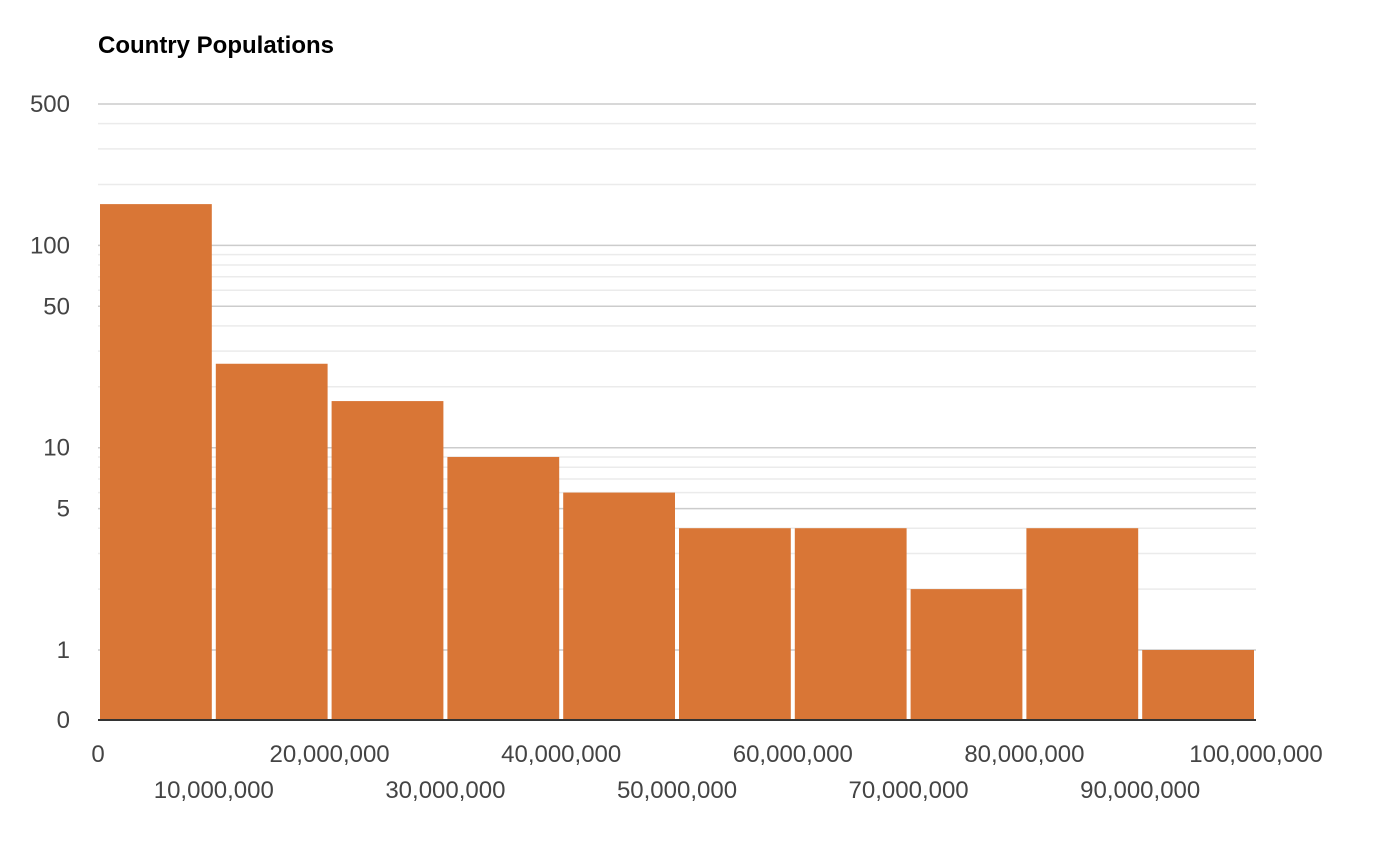 This screenshot has width=1374, height=844. What do you see at coordinates (63, 720) in the screenshot?
I see `y-tick-label: 0` at bounding box center [63, 720].